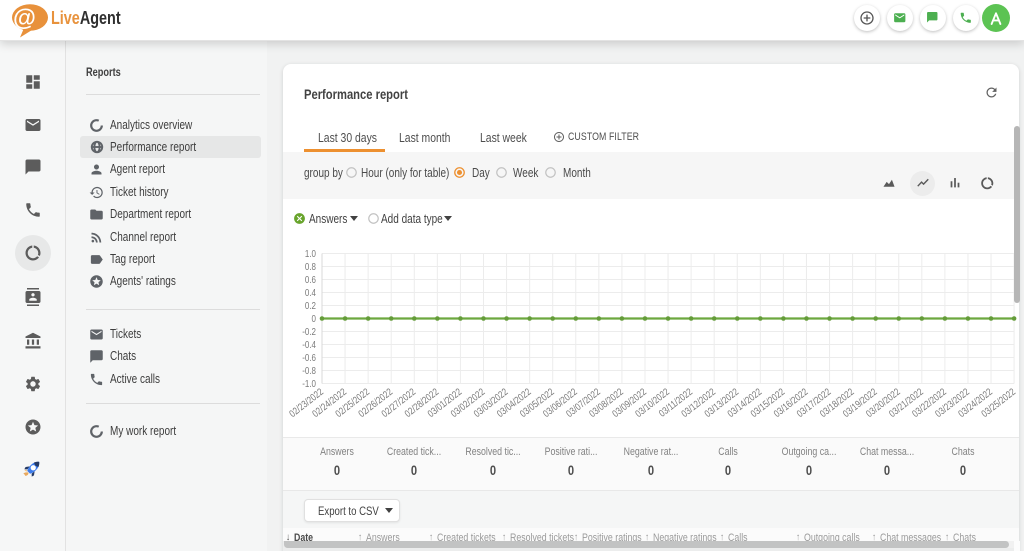 Image resolution: width=1024 pixels, height=551 pixels. I want to click on svg-text: 0.8, so click(310, 266).